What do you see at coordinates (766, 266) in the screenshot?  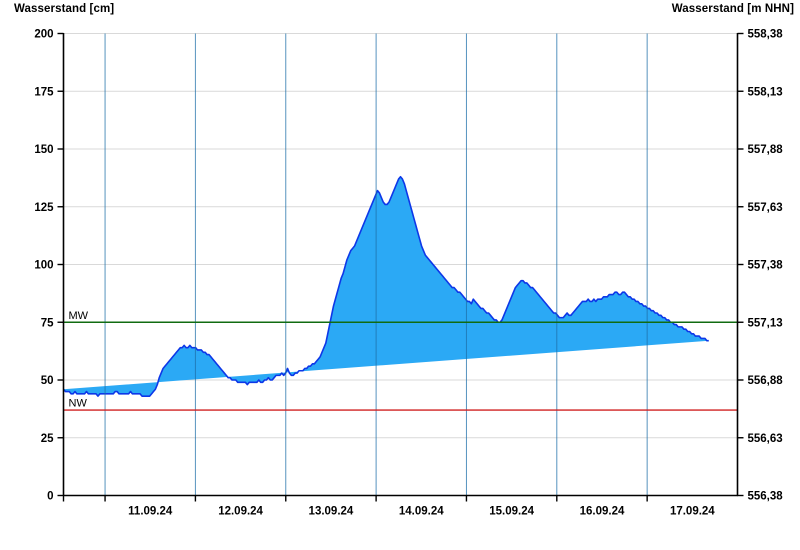 I see `right-tick-label: 557,38` at bounding box center [766, 266].